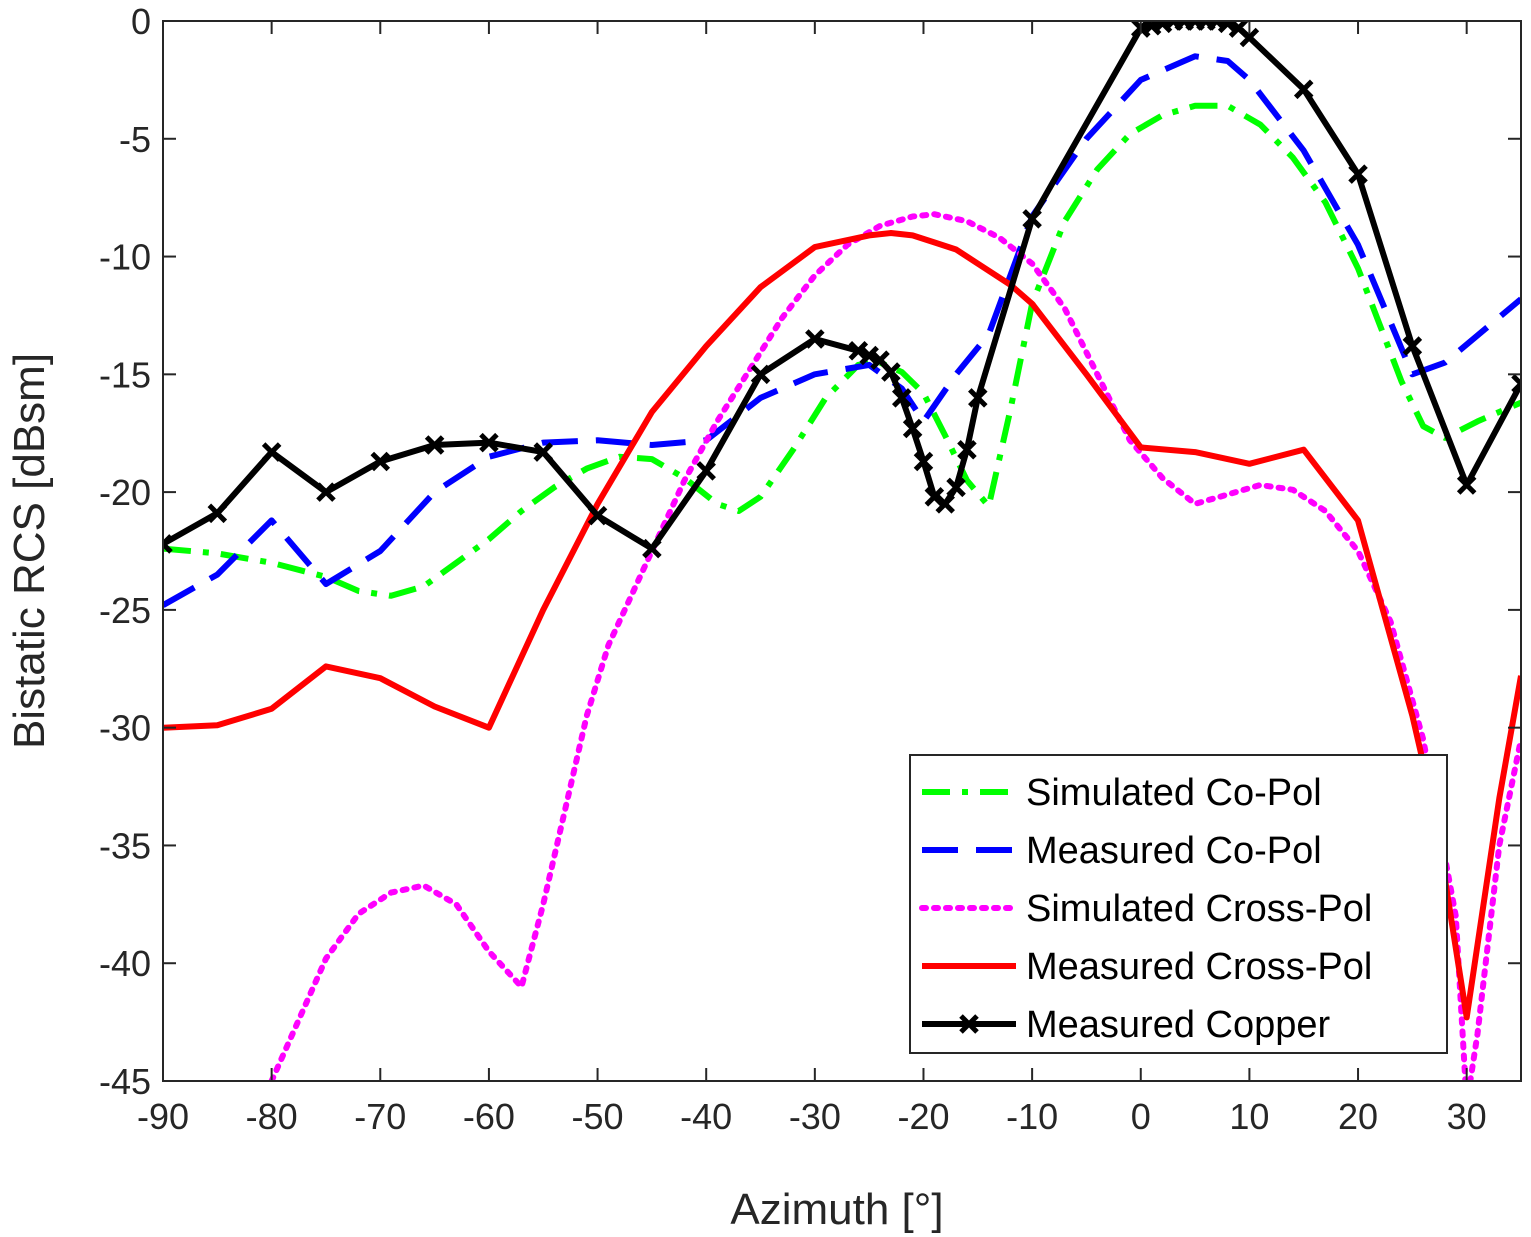 The image size is (1531, 1237). I want to click on legend-label: Simulated Cross-Pol, so click(1199, 909).